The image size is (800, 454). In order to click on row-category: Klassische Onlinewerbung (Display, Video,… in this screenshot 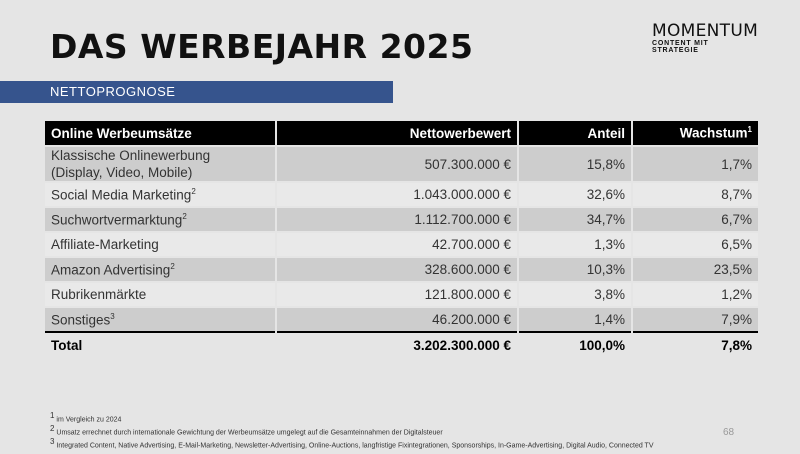, I will do `click(161, 163)`.